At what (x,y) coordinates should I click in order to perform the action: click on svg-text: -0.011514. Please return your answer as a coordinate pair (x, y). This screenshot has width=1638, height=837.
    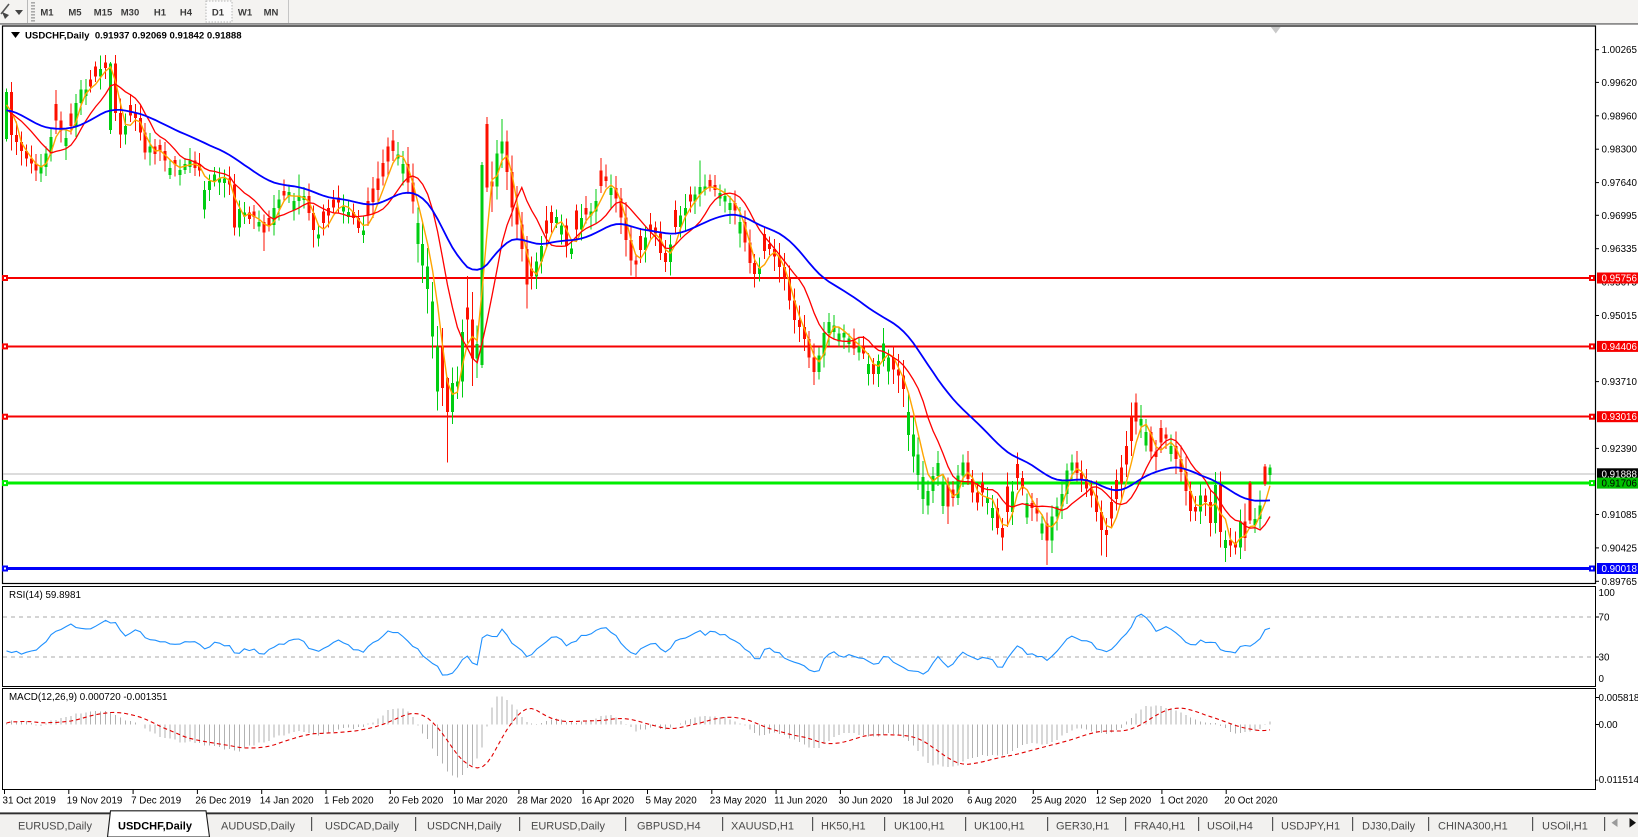
    Looking at the image, I should click on (1617, 780).